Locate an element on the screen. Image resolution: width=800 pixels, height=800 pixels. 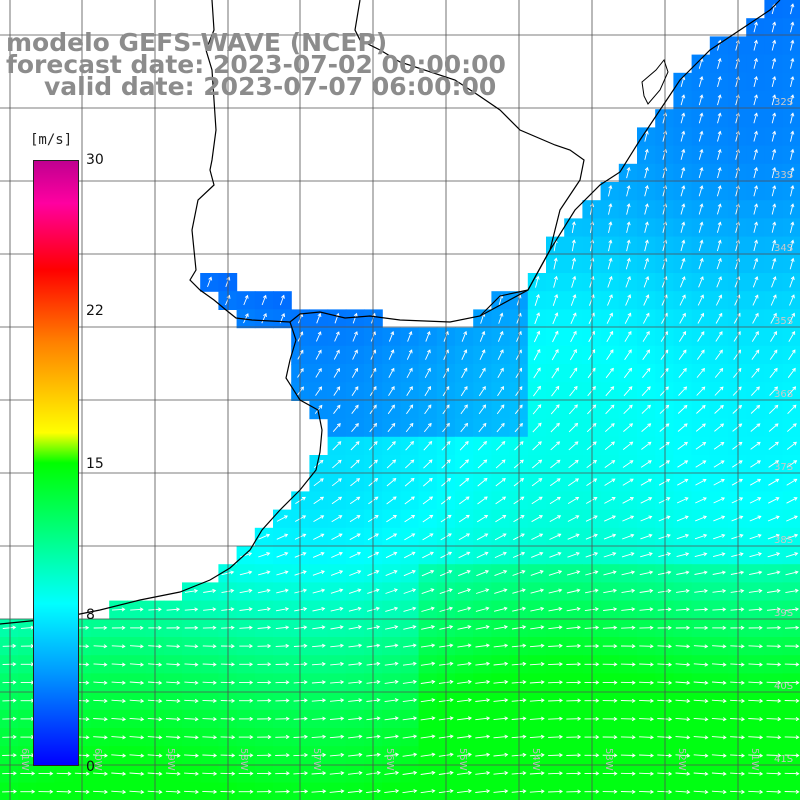
longitude-label: 55W is located at coordinates (462, 759).